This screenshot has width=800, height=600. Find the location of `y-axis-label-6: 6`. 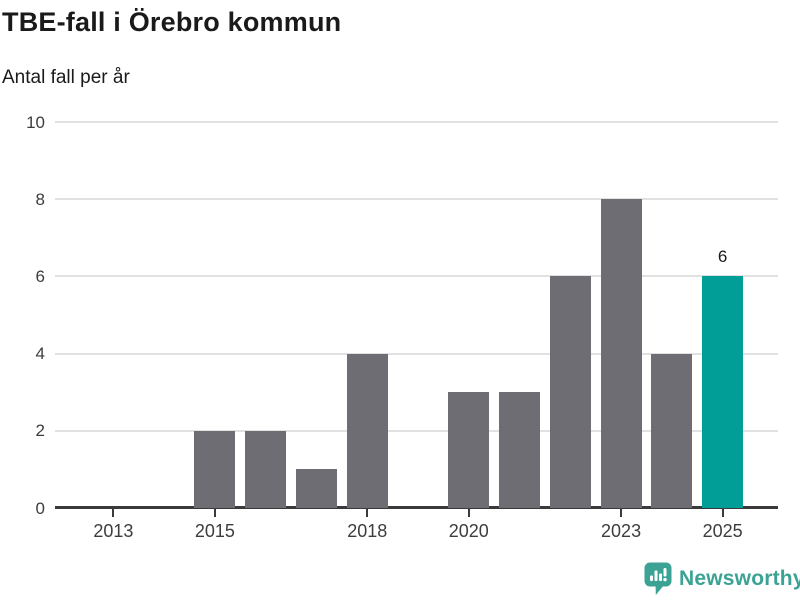

y-axis-label-6: 6 is located at coordinates (40, 276).